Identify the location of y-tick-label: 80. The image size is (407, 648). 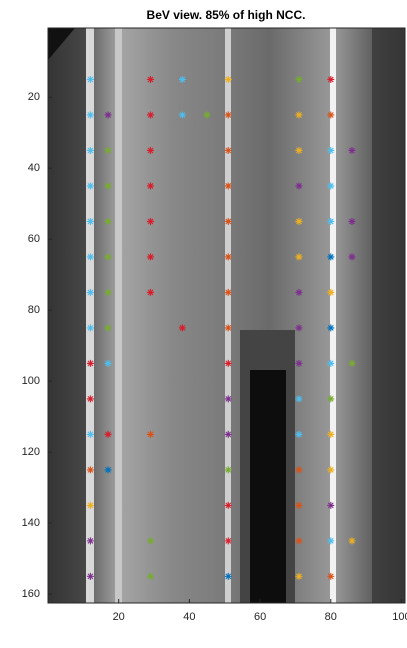
(34, 310).